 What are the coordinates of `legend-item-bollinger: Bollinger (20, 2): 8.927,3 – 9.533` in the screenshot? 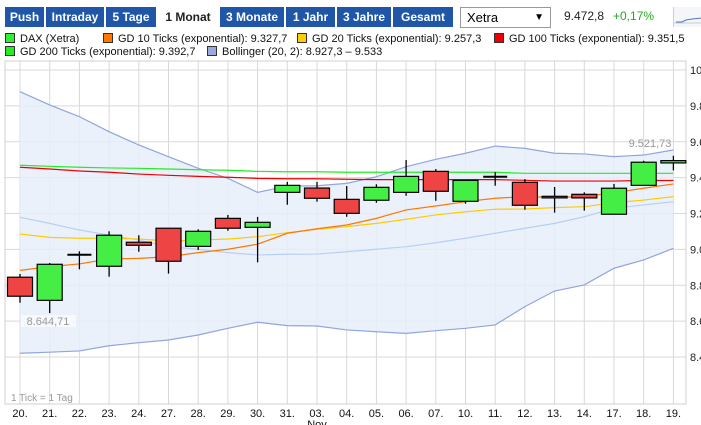 It's located at (294, 52).